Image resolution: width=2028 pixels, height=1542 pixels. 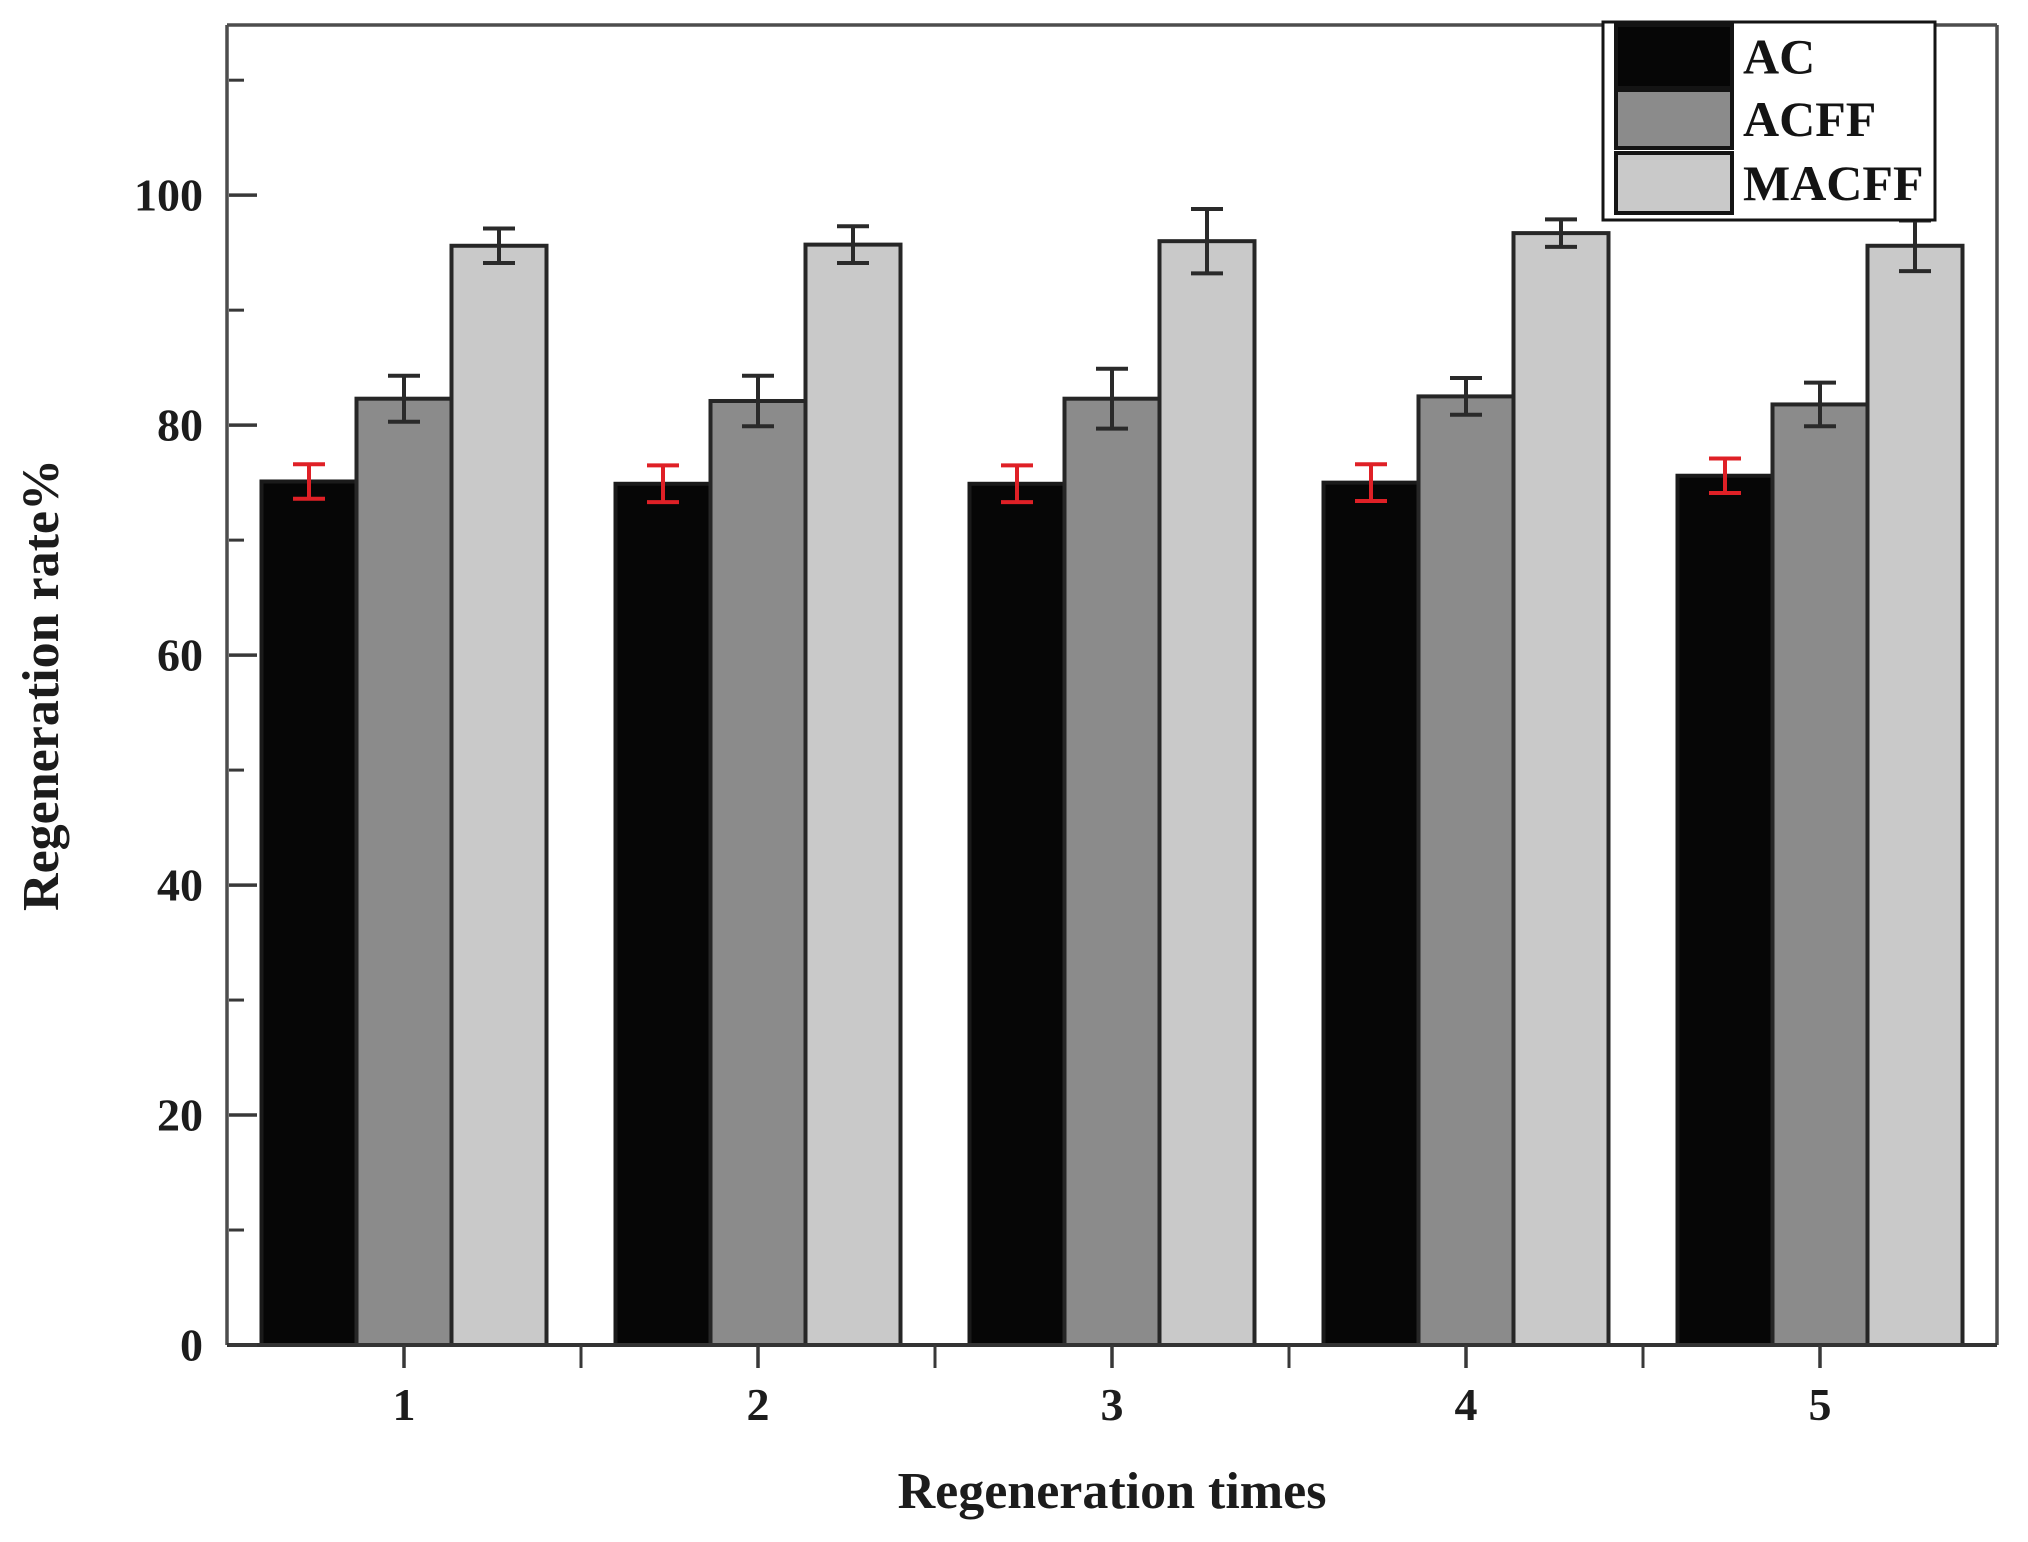 I want to click on x-tick-label: 1, so click(x=404, y=1404).